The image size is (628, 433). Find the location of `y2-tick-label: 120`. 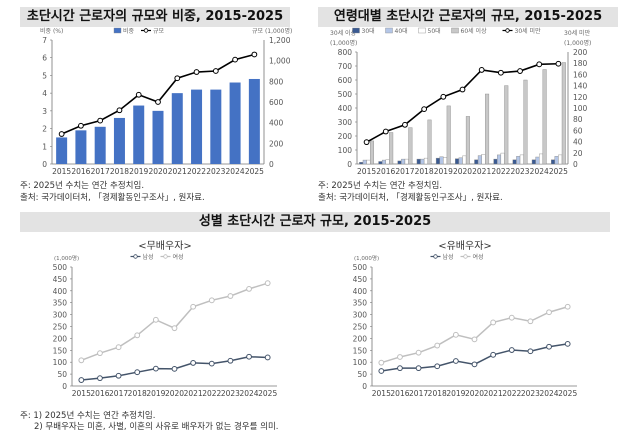

y2-tick-label: 120 is located at coordinates (580, 97).